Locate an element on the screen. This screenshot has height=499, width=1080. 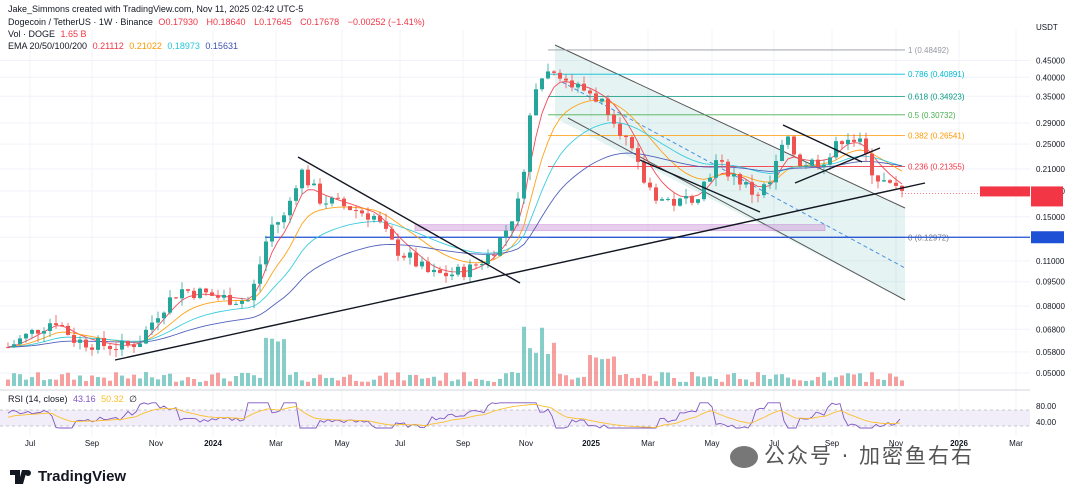
price-tick-label: 0.11000 is located at coordinates (1050, 261).